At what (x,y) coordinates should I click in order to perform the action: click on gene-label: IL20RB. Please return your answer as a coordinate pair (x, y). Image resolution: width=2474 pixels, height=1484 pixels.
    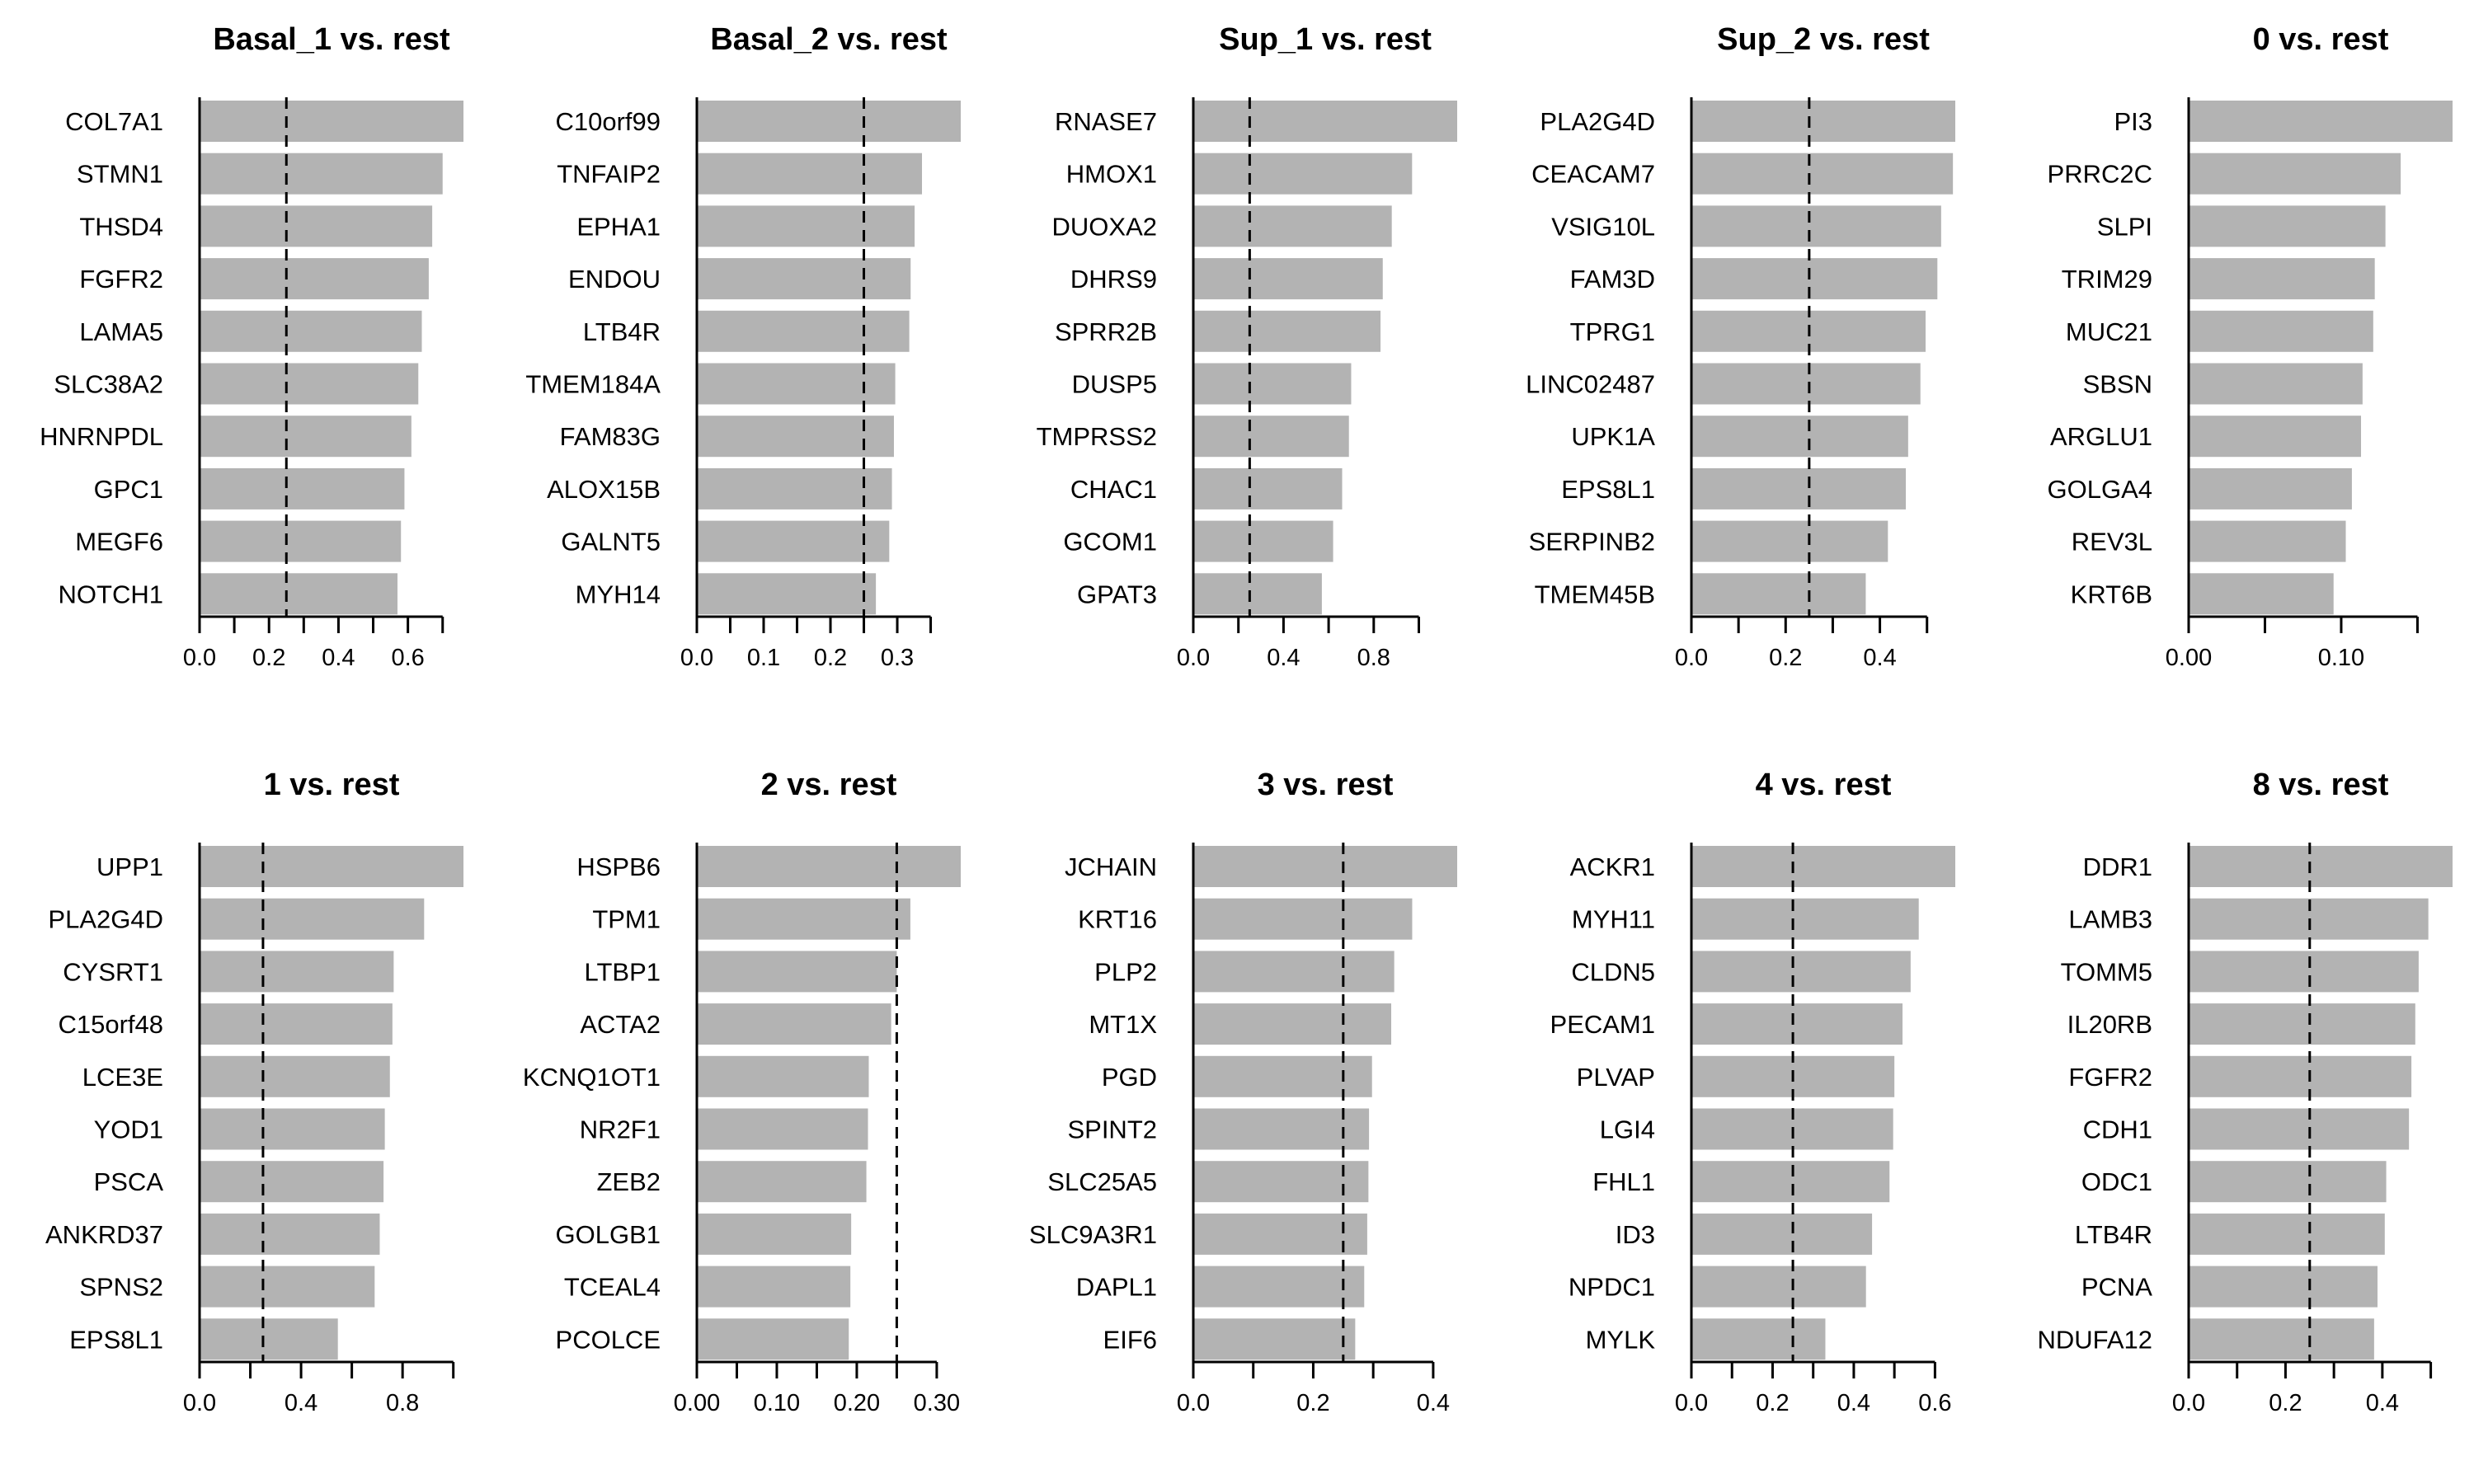
    Looking at the image, I should click on (2109, 1024).